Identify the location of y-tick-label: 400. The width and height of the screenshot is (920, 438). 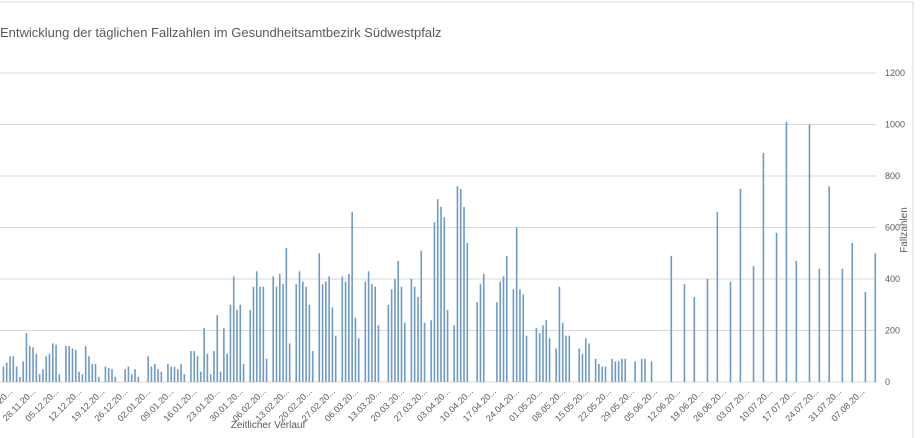
(892, 279).